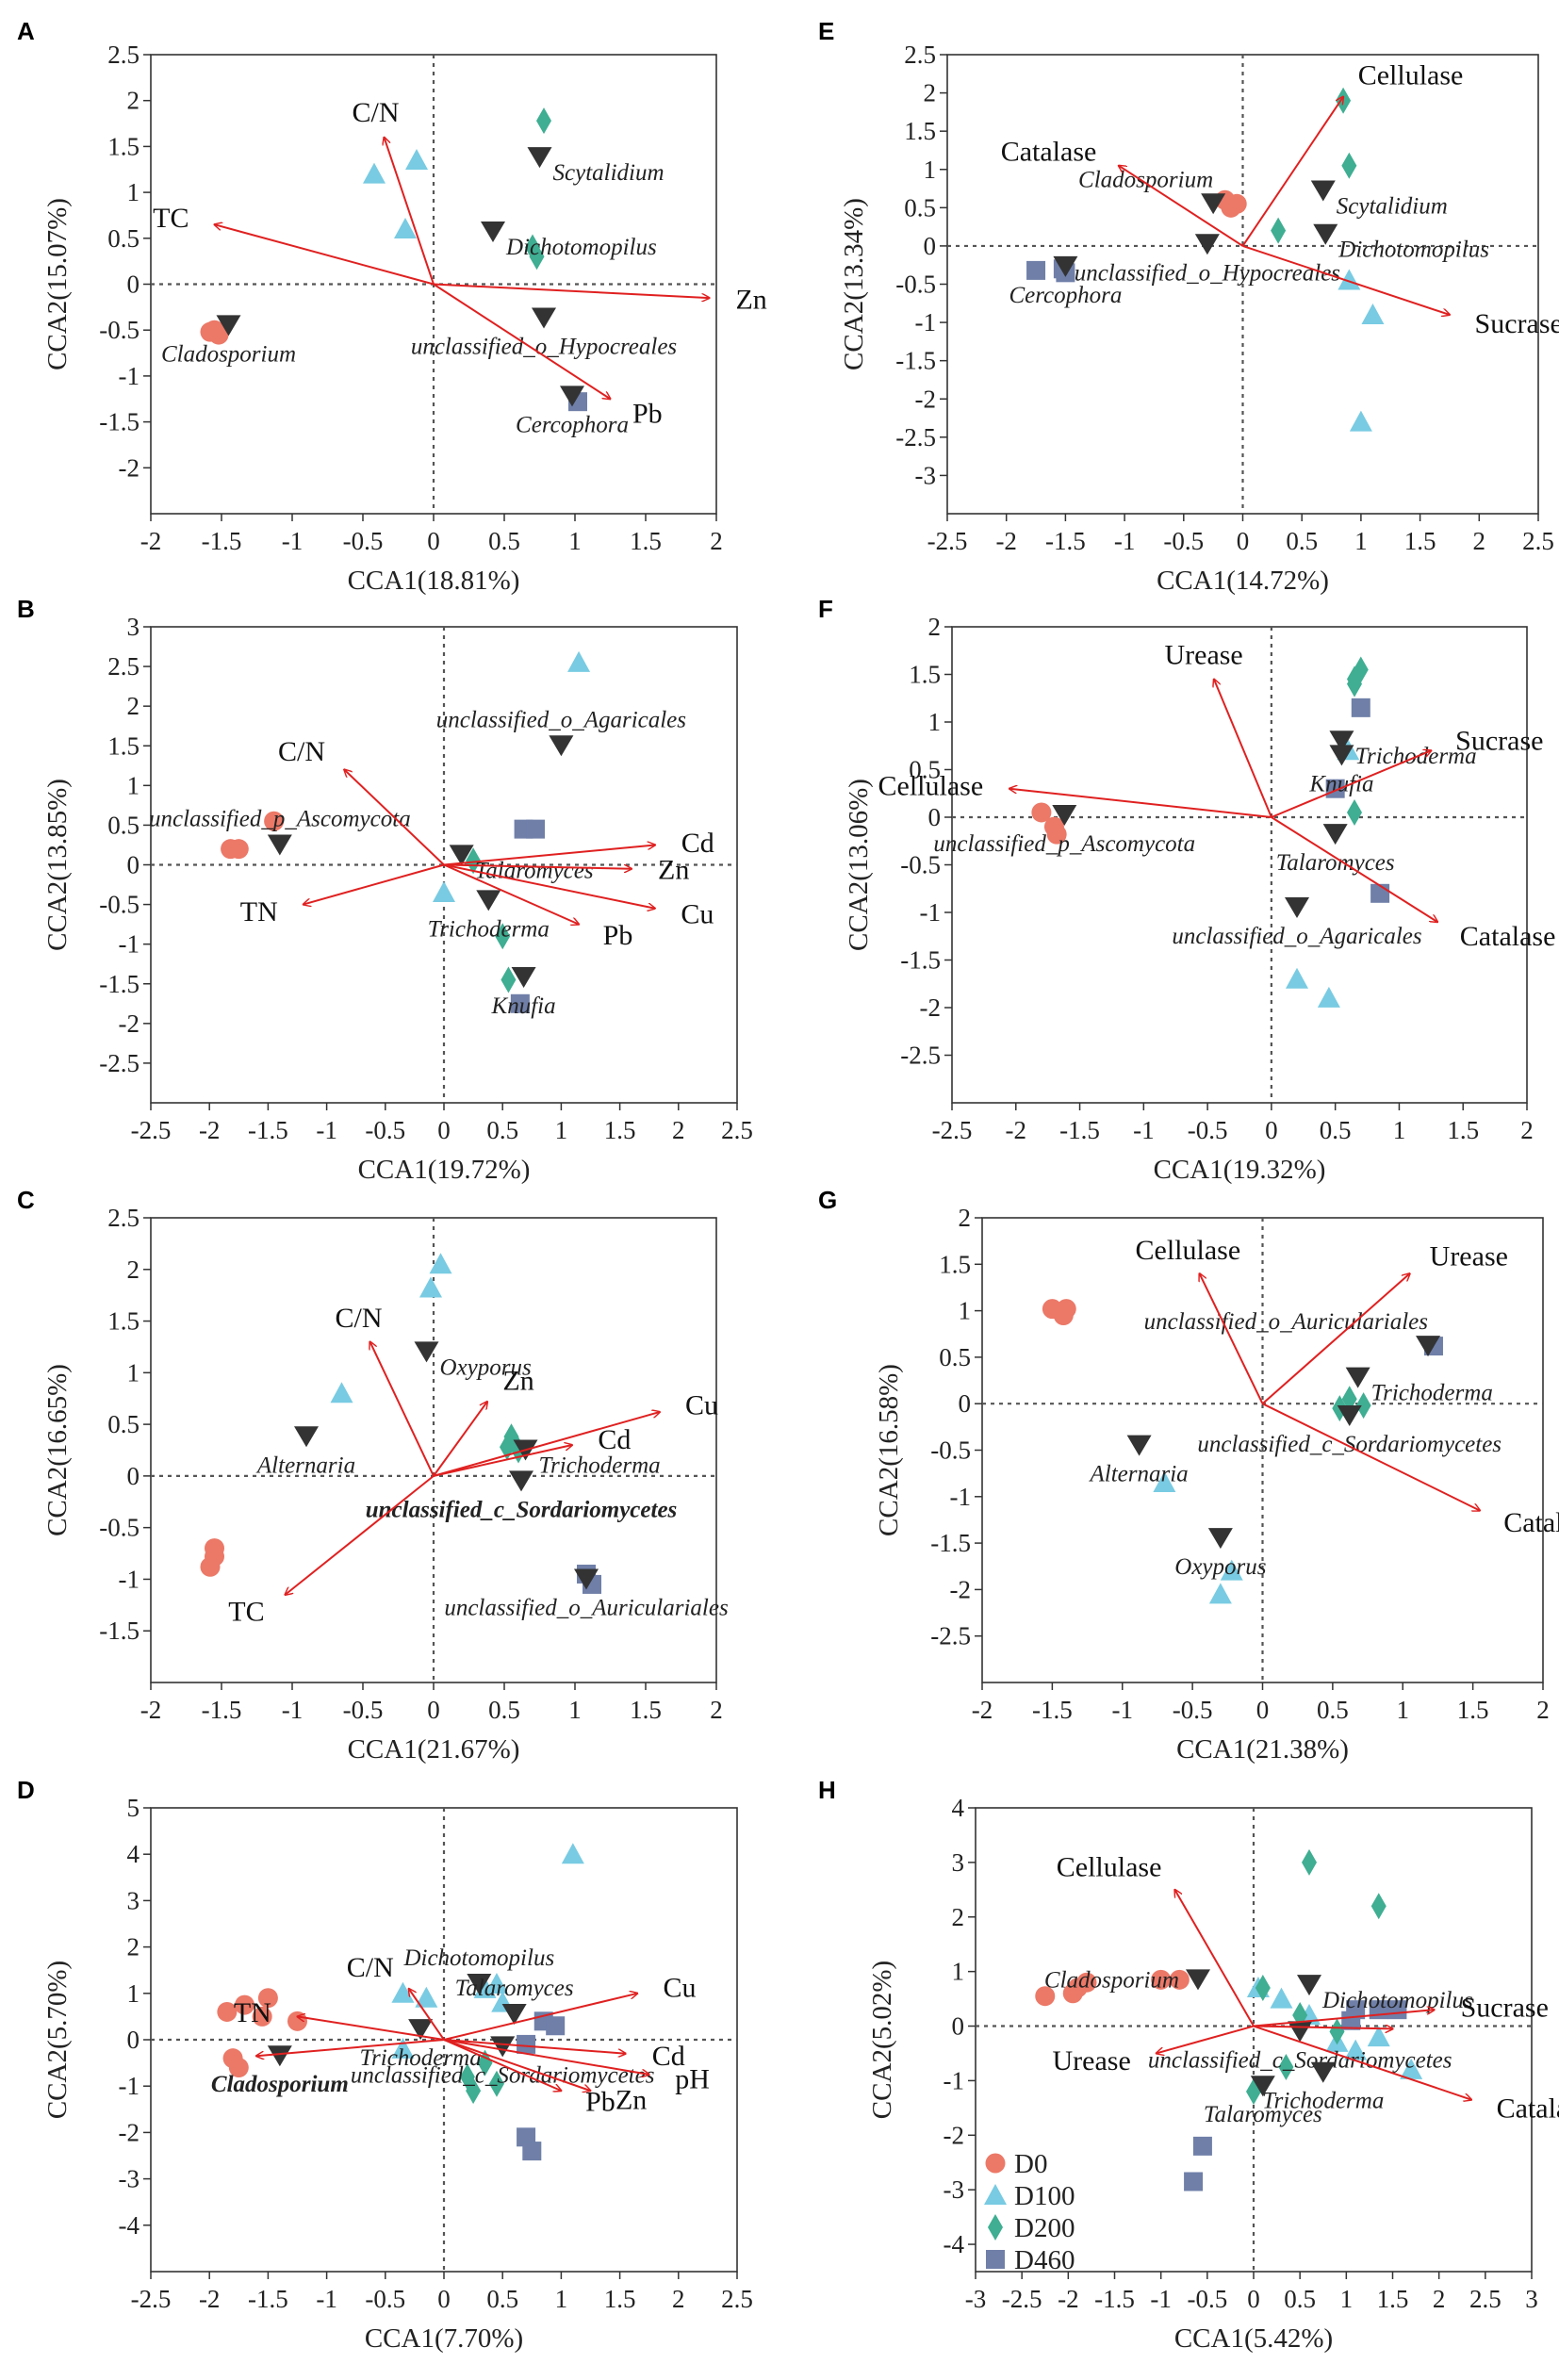  Describe the element at coordinates (995, 2194) in the screenshot. I see `legend-marker-d100` at that location.